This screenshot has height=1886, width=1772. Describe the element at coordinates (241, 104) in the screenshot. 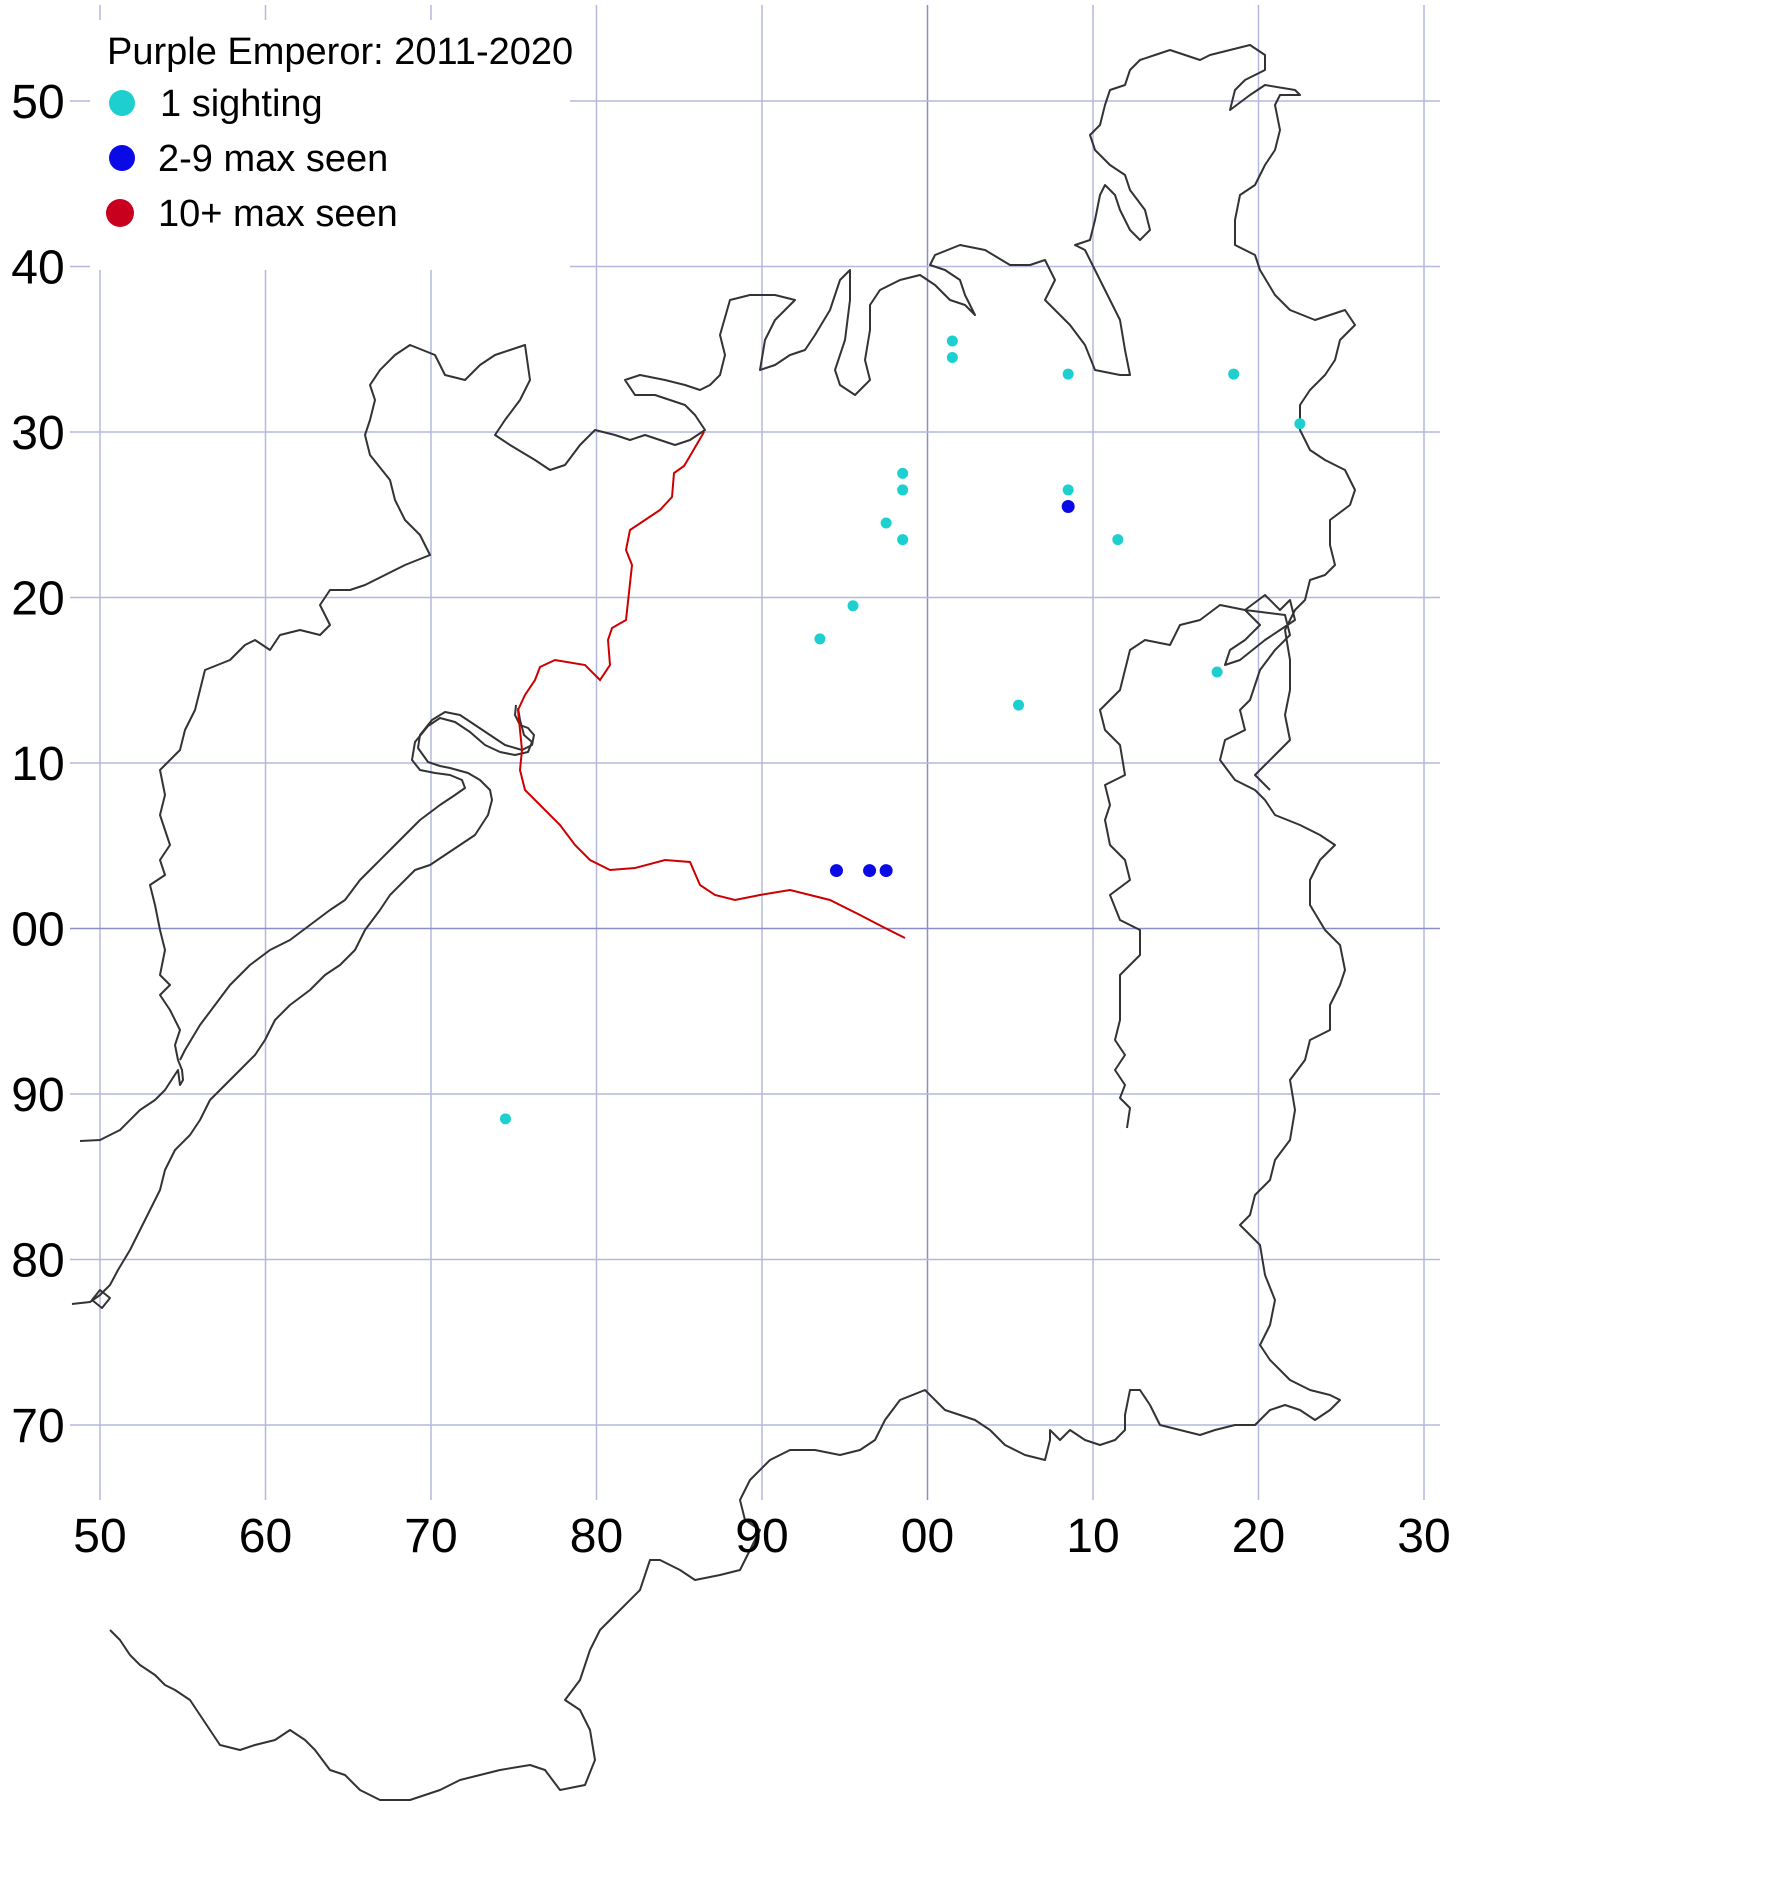

I see `legend-label-1-sighting: 1 sighting` at that location.